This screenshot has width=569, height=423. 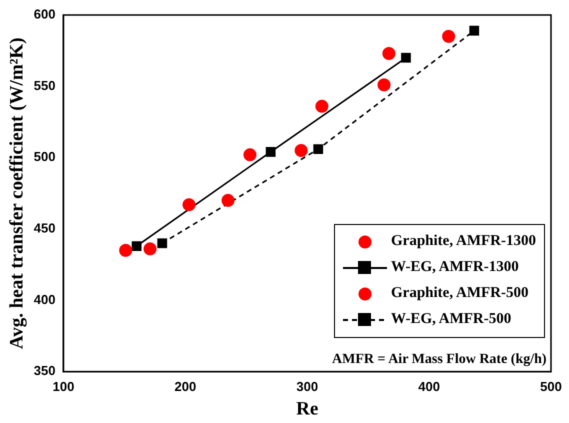 I want to click on x-tick-label: 300, so click(x=307, y=386).